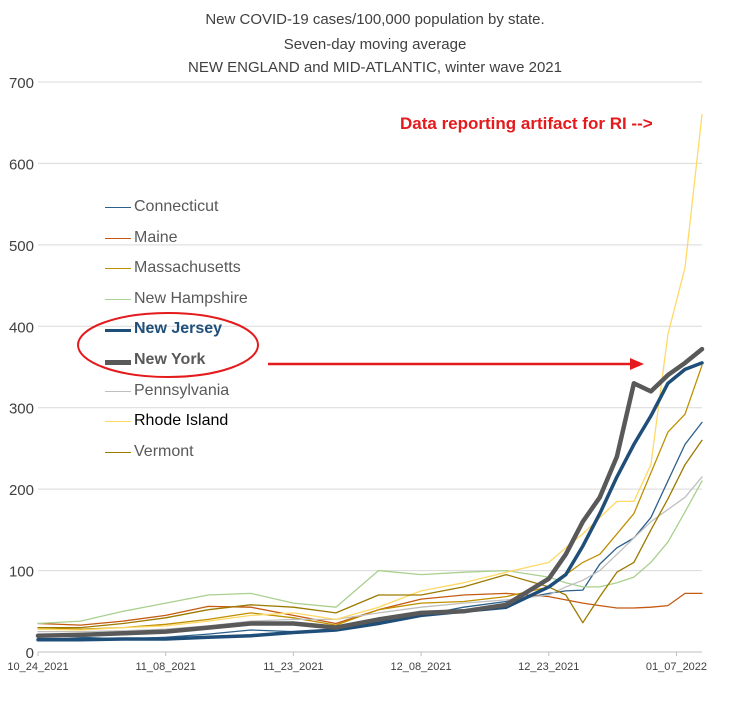 This screenshot has height=724, width=750. I want to click on legend-label: New Hampshire, so click(191, 298).